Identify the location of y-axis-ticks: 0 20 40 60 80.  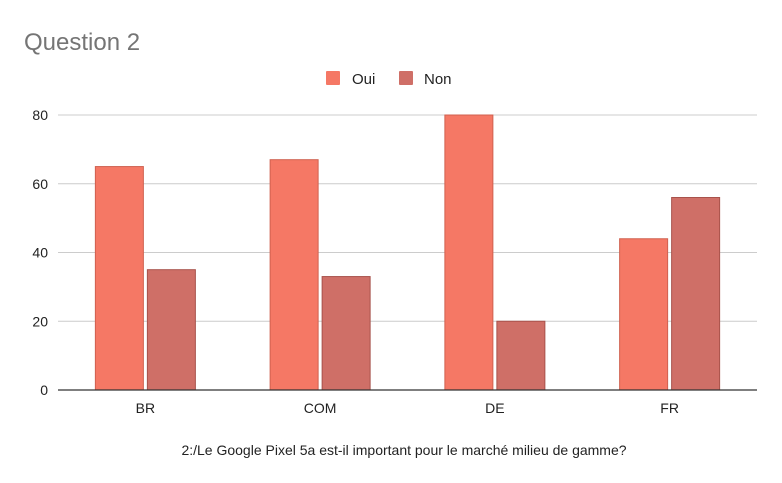
(40, 252).